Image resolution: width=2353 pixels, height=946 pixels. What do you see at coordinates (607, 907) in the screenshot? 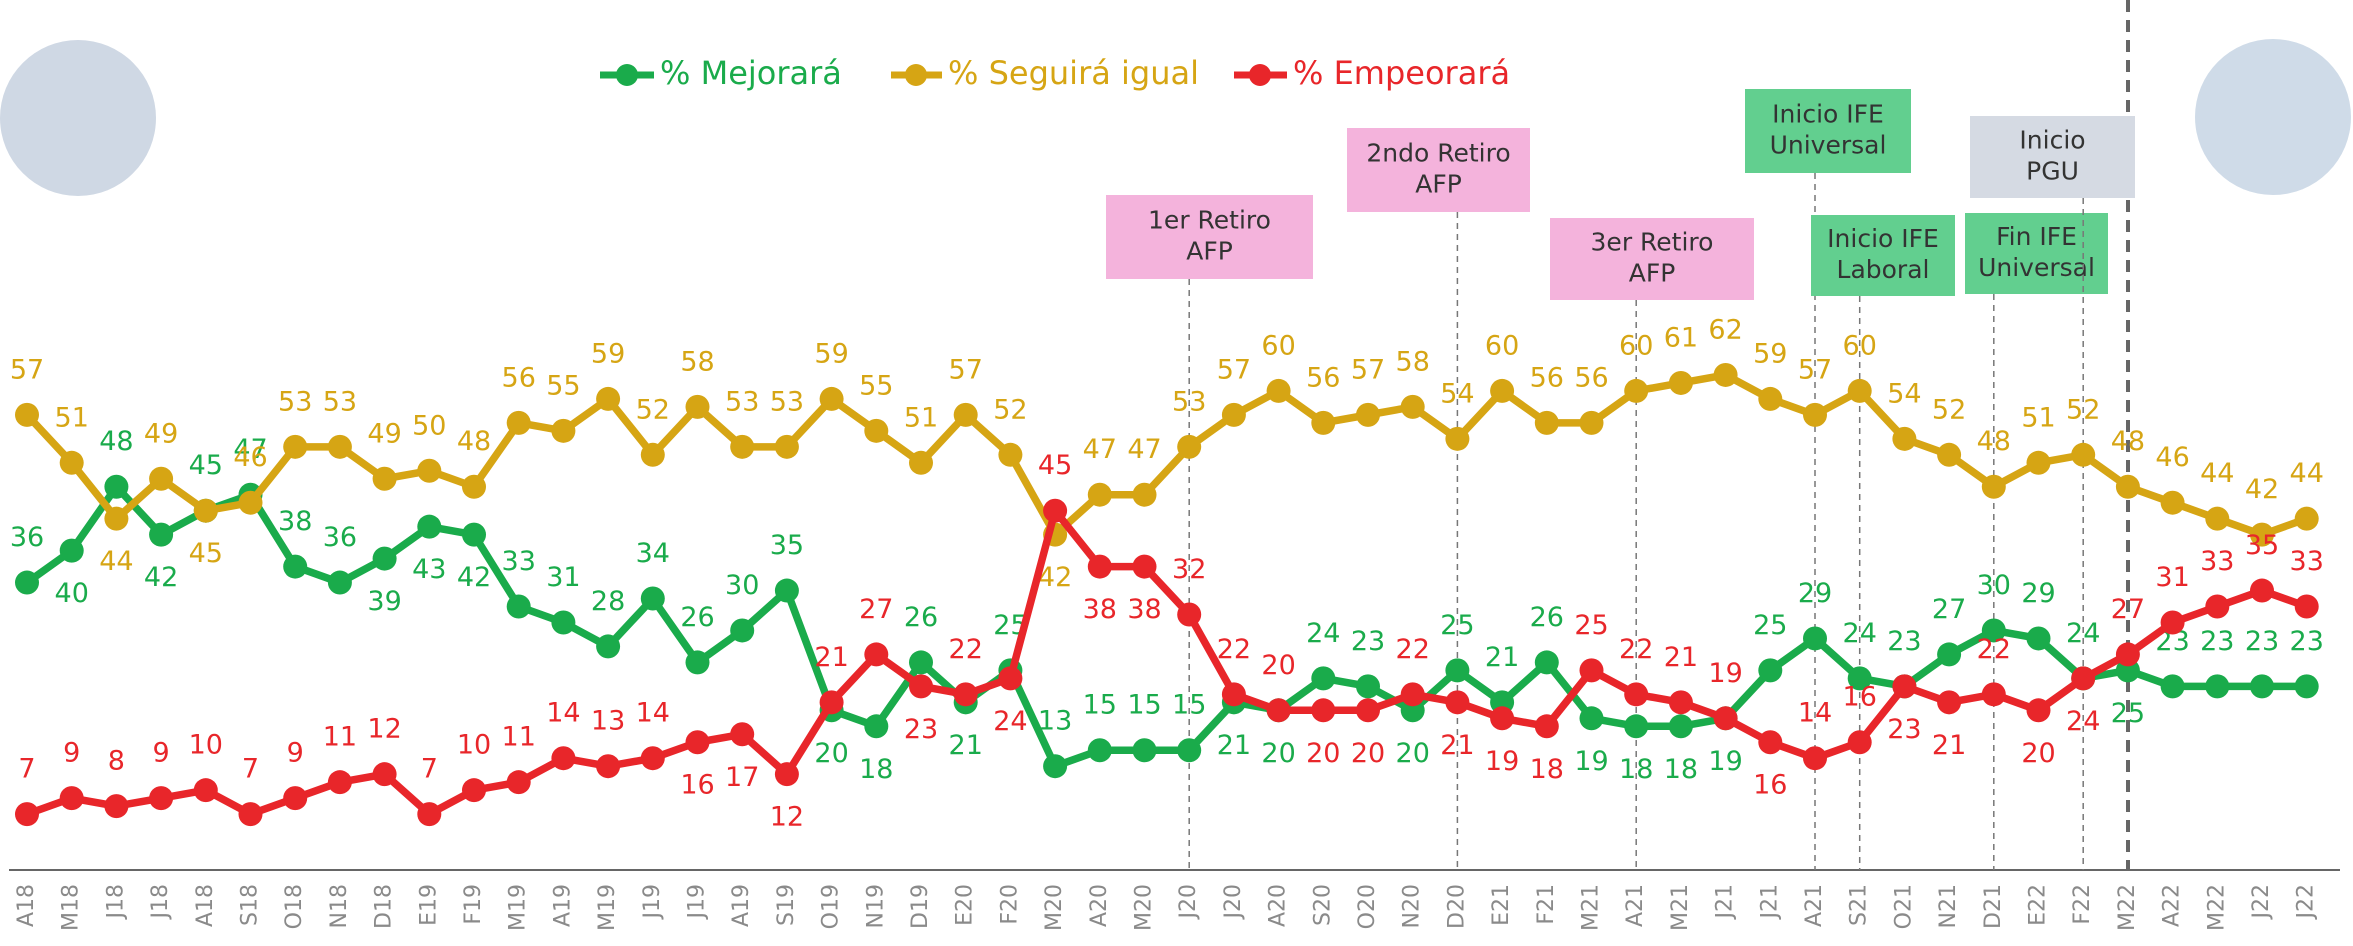
I see `x-tick-label: M19` at bounding box center [607, 907].